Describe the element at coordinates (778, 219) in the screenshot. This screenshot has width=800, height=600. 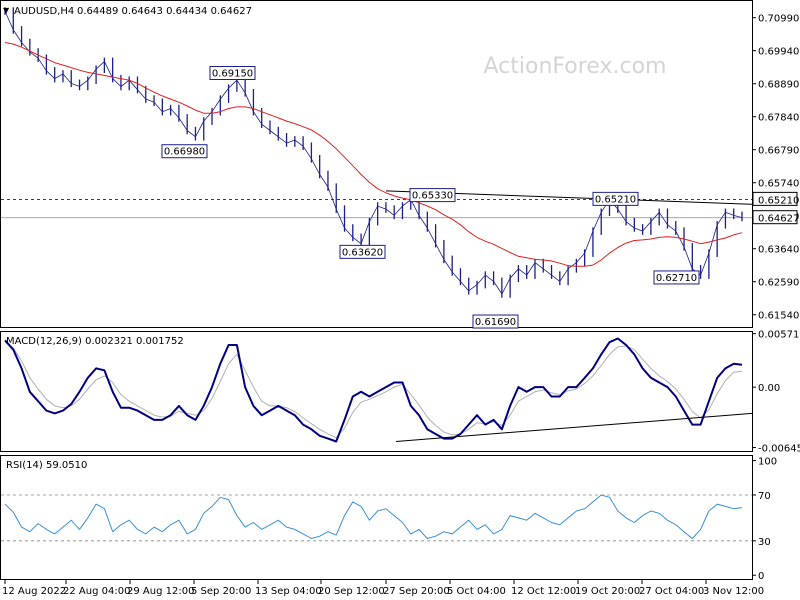
I see `current-price-label: 0.64627` at that location.